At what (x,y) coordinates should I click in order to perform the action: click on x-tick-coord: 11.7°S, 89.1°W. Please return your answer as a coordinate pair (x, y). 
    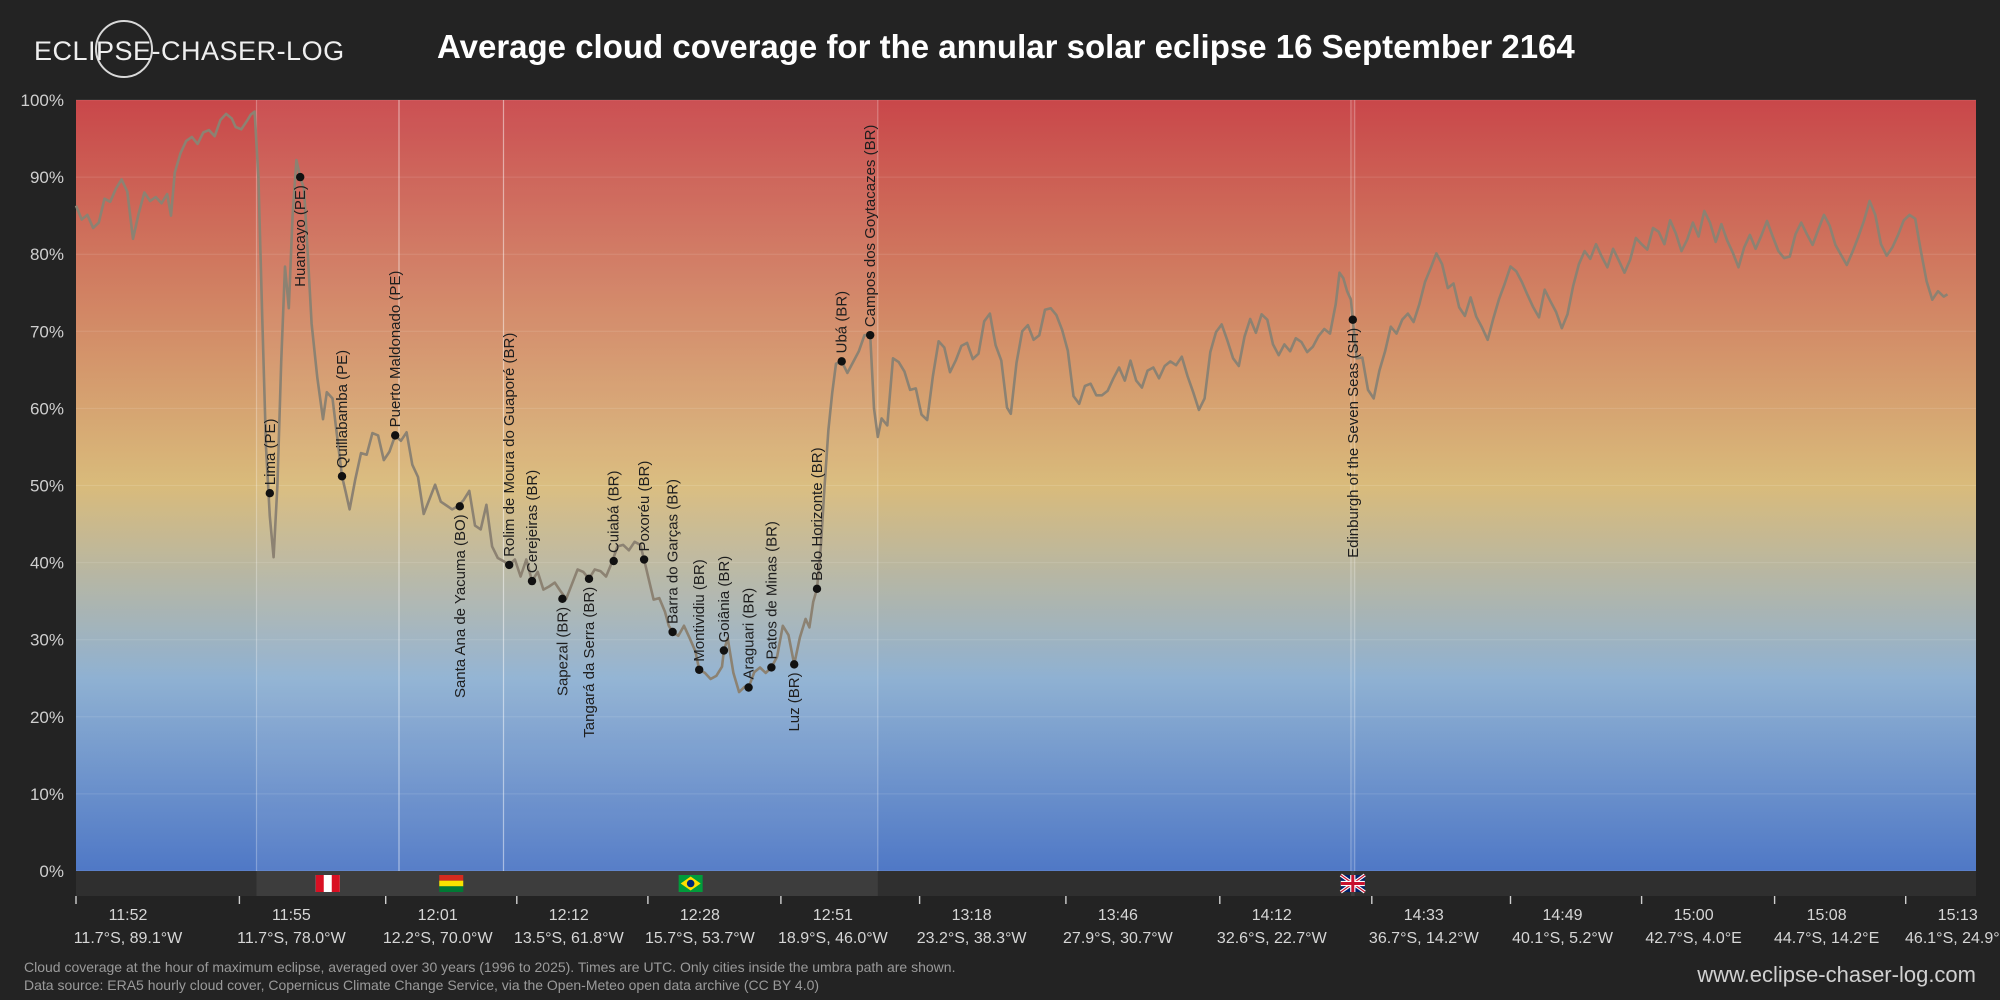
    Looking at the image, I should click on (128, 938).